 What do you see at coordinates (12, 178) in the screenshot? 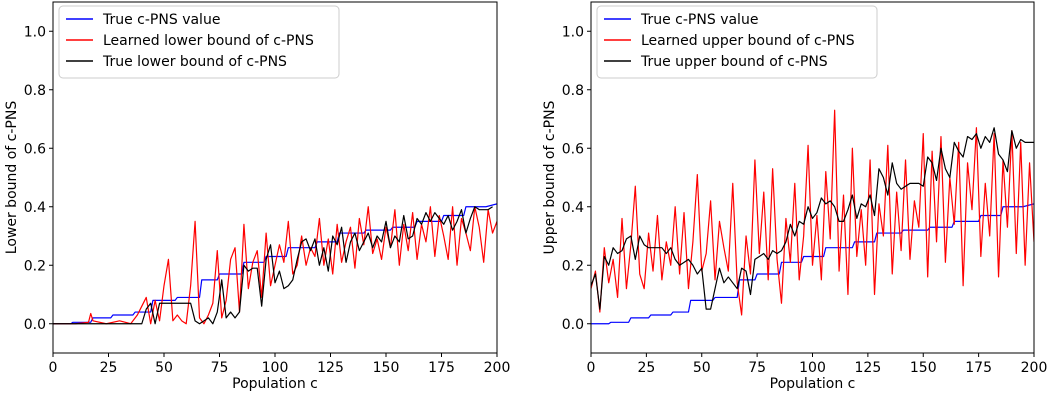
I see `y-axis-label: Lower bound of c-PNS` at bounding box center [12, 178].